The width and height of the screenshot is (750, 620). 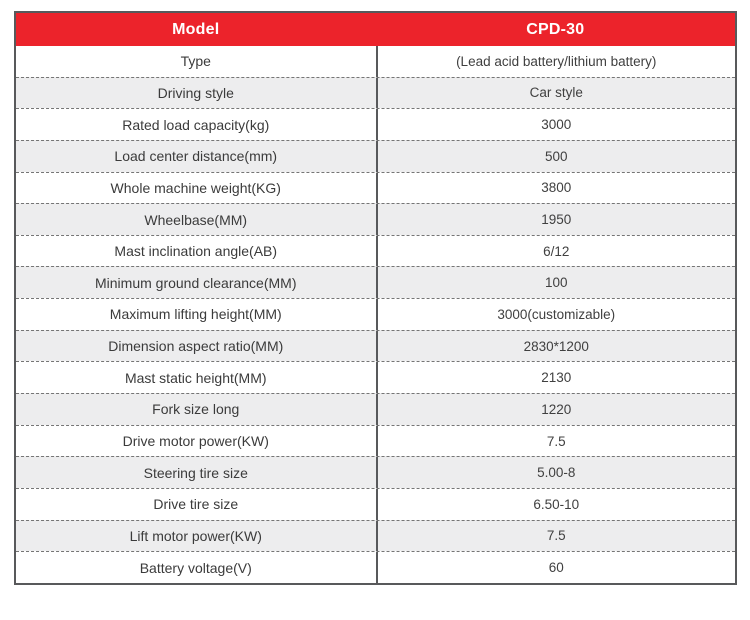 What do you see at coordinates (555, 61) in the screenshot?
I see `spec-value: (Lead acid battery/lithium battery)` at bounding box center [555, 61].